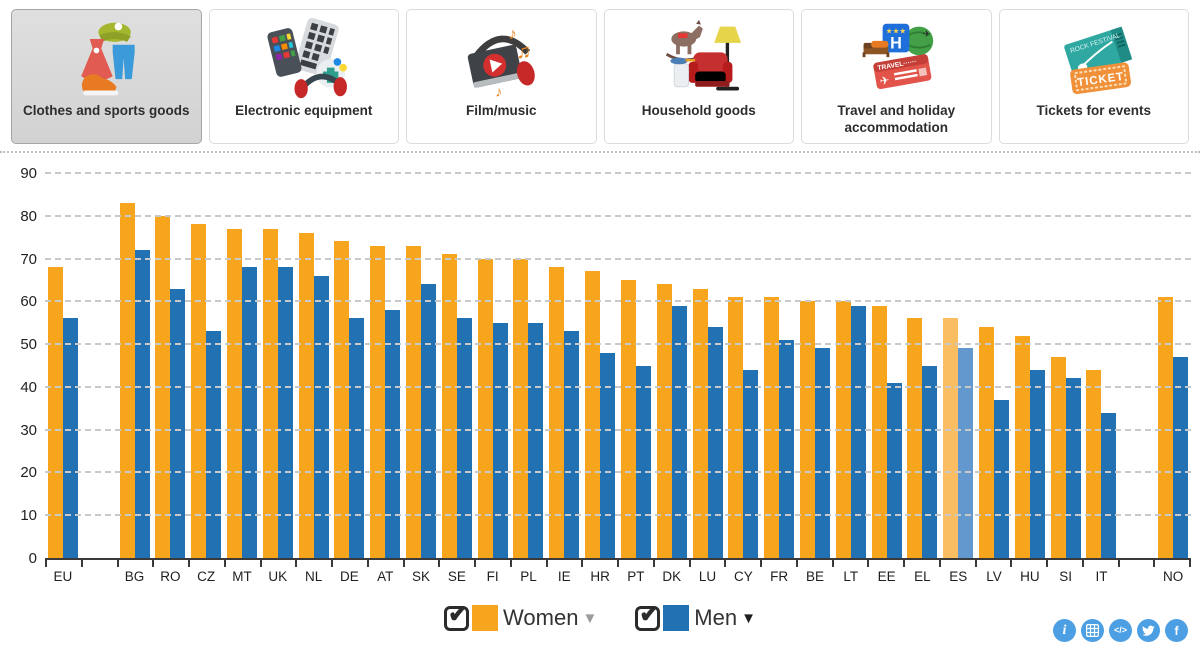  What do you see at coordinates (858, 431) in the screenshot?
I see `bar-men-LT` at bounding box center [858, 431].